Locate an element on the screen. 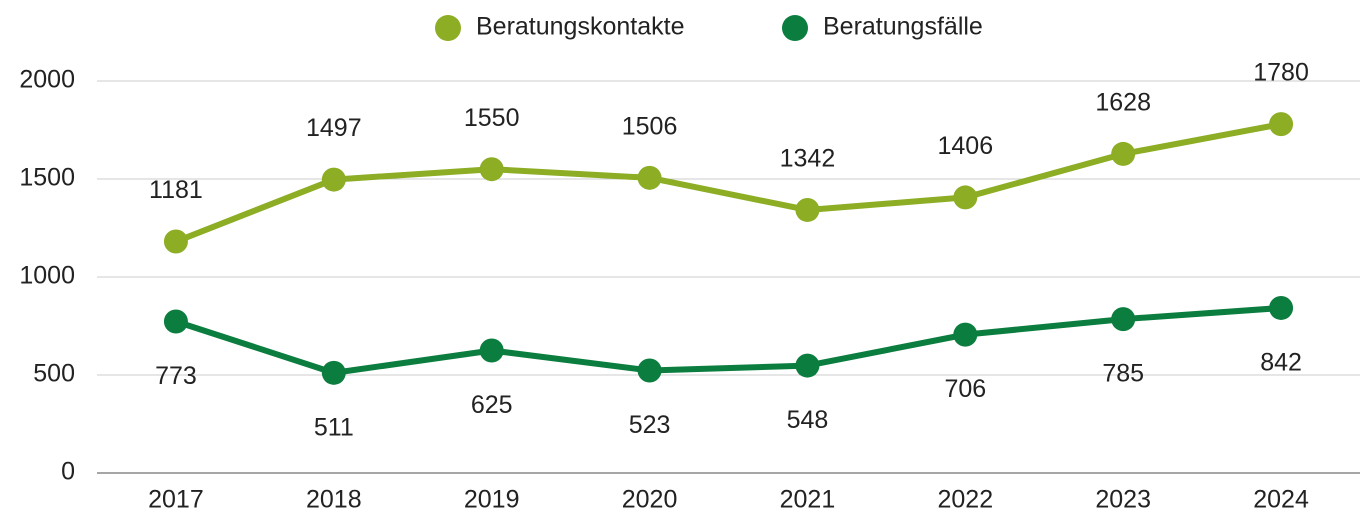  data-label: 842 is located at coordinates (1281, 363).